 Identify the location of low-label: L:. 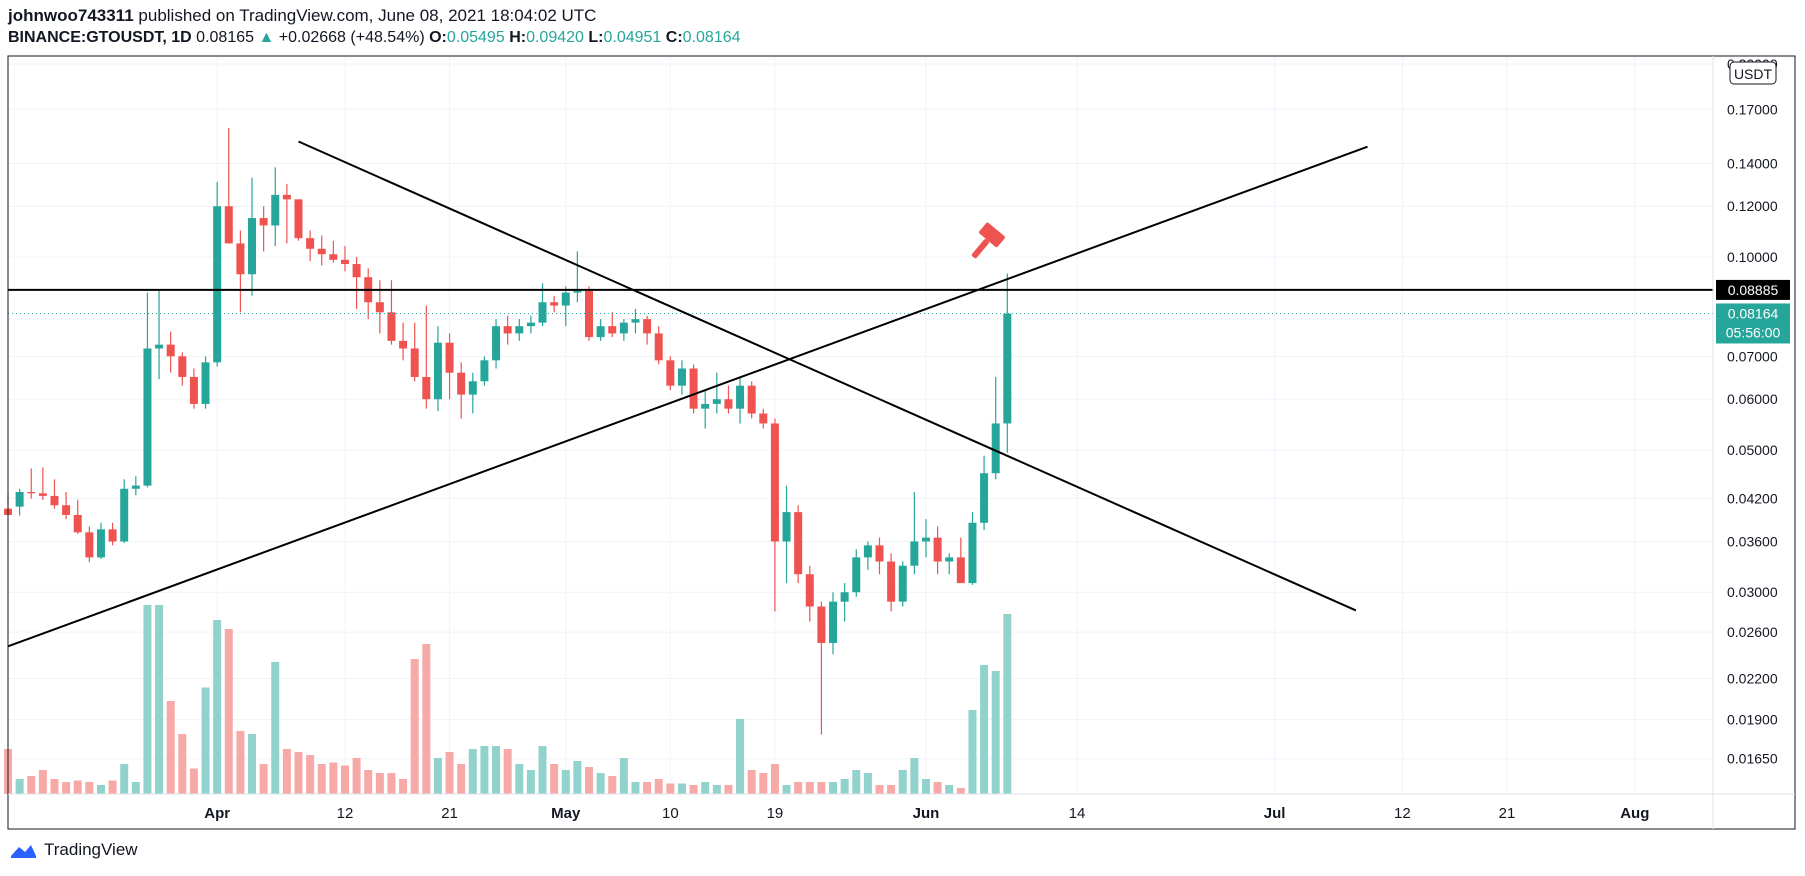
(596, 37).